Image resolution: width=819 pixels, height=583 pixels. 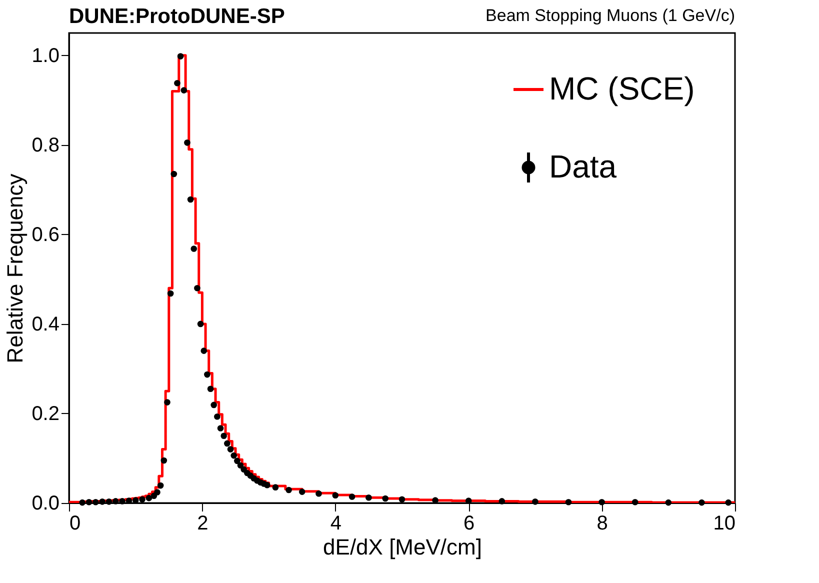 What do you see at coordinates (402, 547) in the screenshot?
I see `x-axis-title: dE/dX [MeV/cm]` at bounding box center [402, 547].